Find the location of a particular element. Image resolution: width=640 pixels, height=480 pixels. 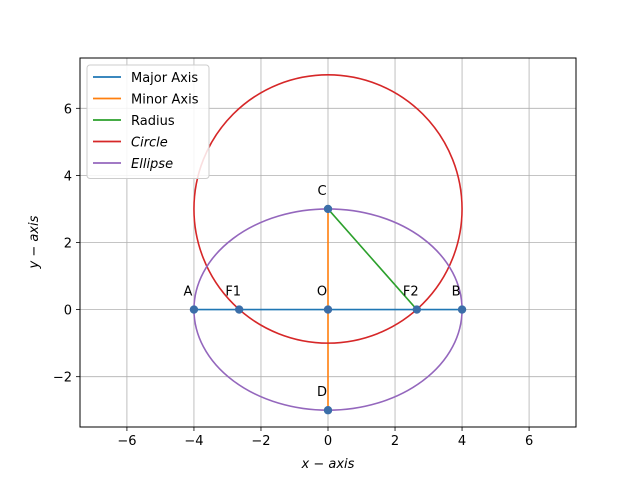

point-o is located at coordinates (328, 309).